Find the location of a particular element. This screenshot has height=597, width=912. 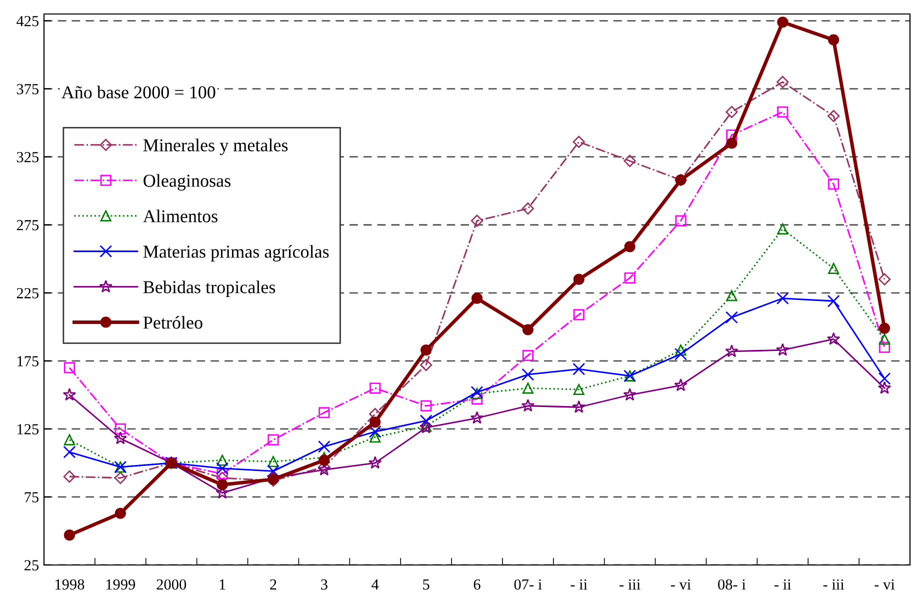

legend-label: Alimentos is located at coordinates (180, 216).